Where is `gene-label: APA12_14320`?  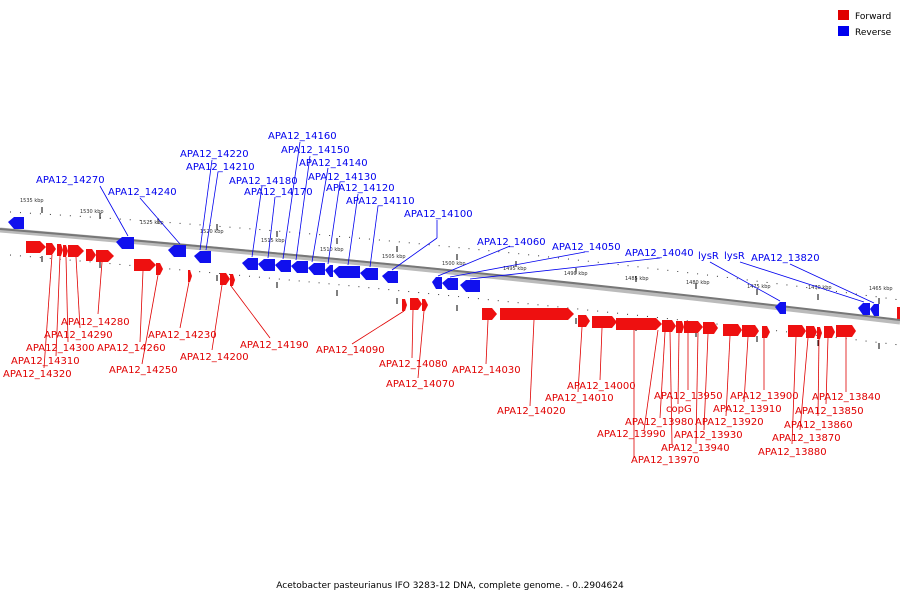
gene-label: APA12_14320 is located at coordinates (37, 374).